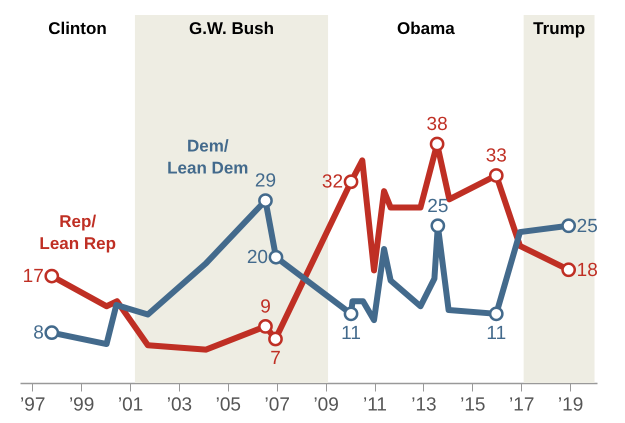 This screenshot has height=423, width=625. I want to click on data-label: 17, so click(33, 277).